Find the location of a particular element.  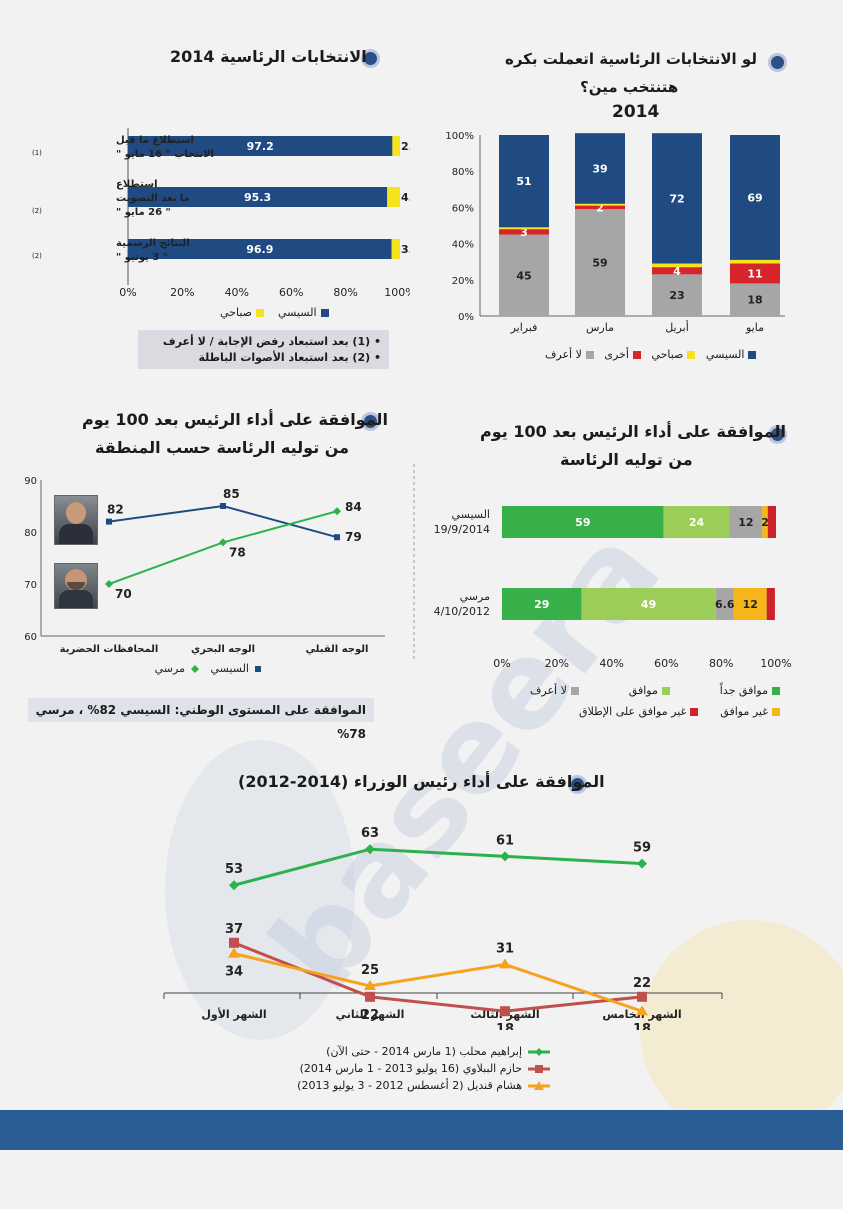

footnote-ref: (1) is located at coordinates (37, 153).